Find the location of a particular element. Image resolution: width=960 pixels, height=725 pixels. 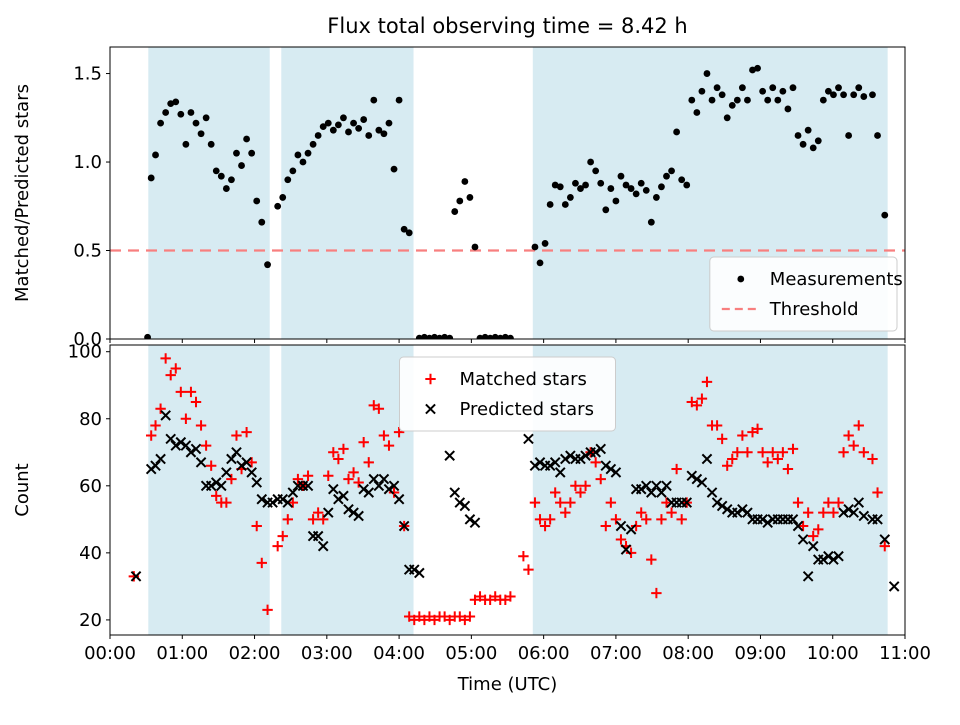

y-tick-label: 20 is located at coordinates (90, 620).